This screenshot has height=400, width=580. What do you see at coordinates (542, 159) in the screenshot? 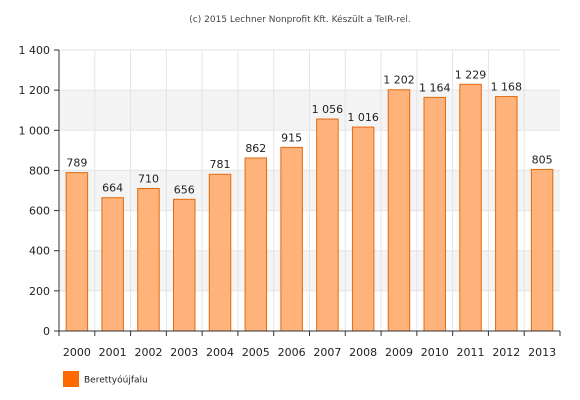
I see `data-label-2013: 805` at bounding box center [542, 159].